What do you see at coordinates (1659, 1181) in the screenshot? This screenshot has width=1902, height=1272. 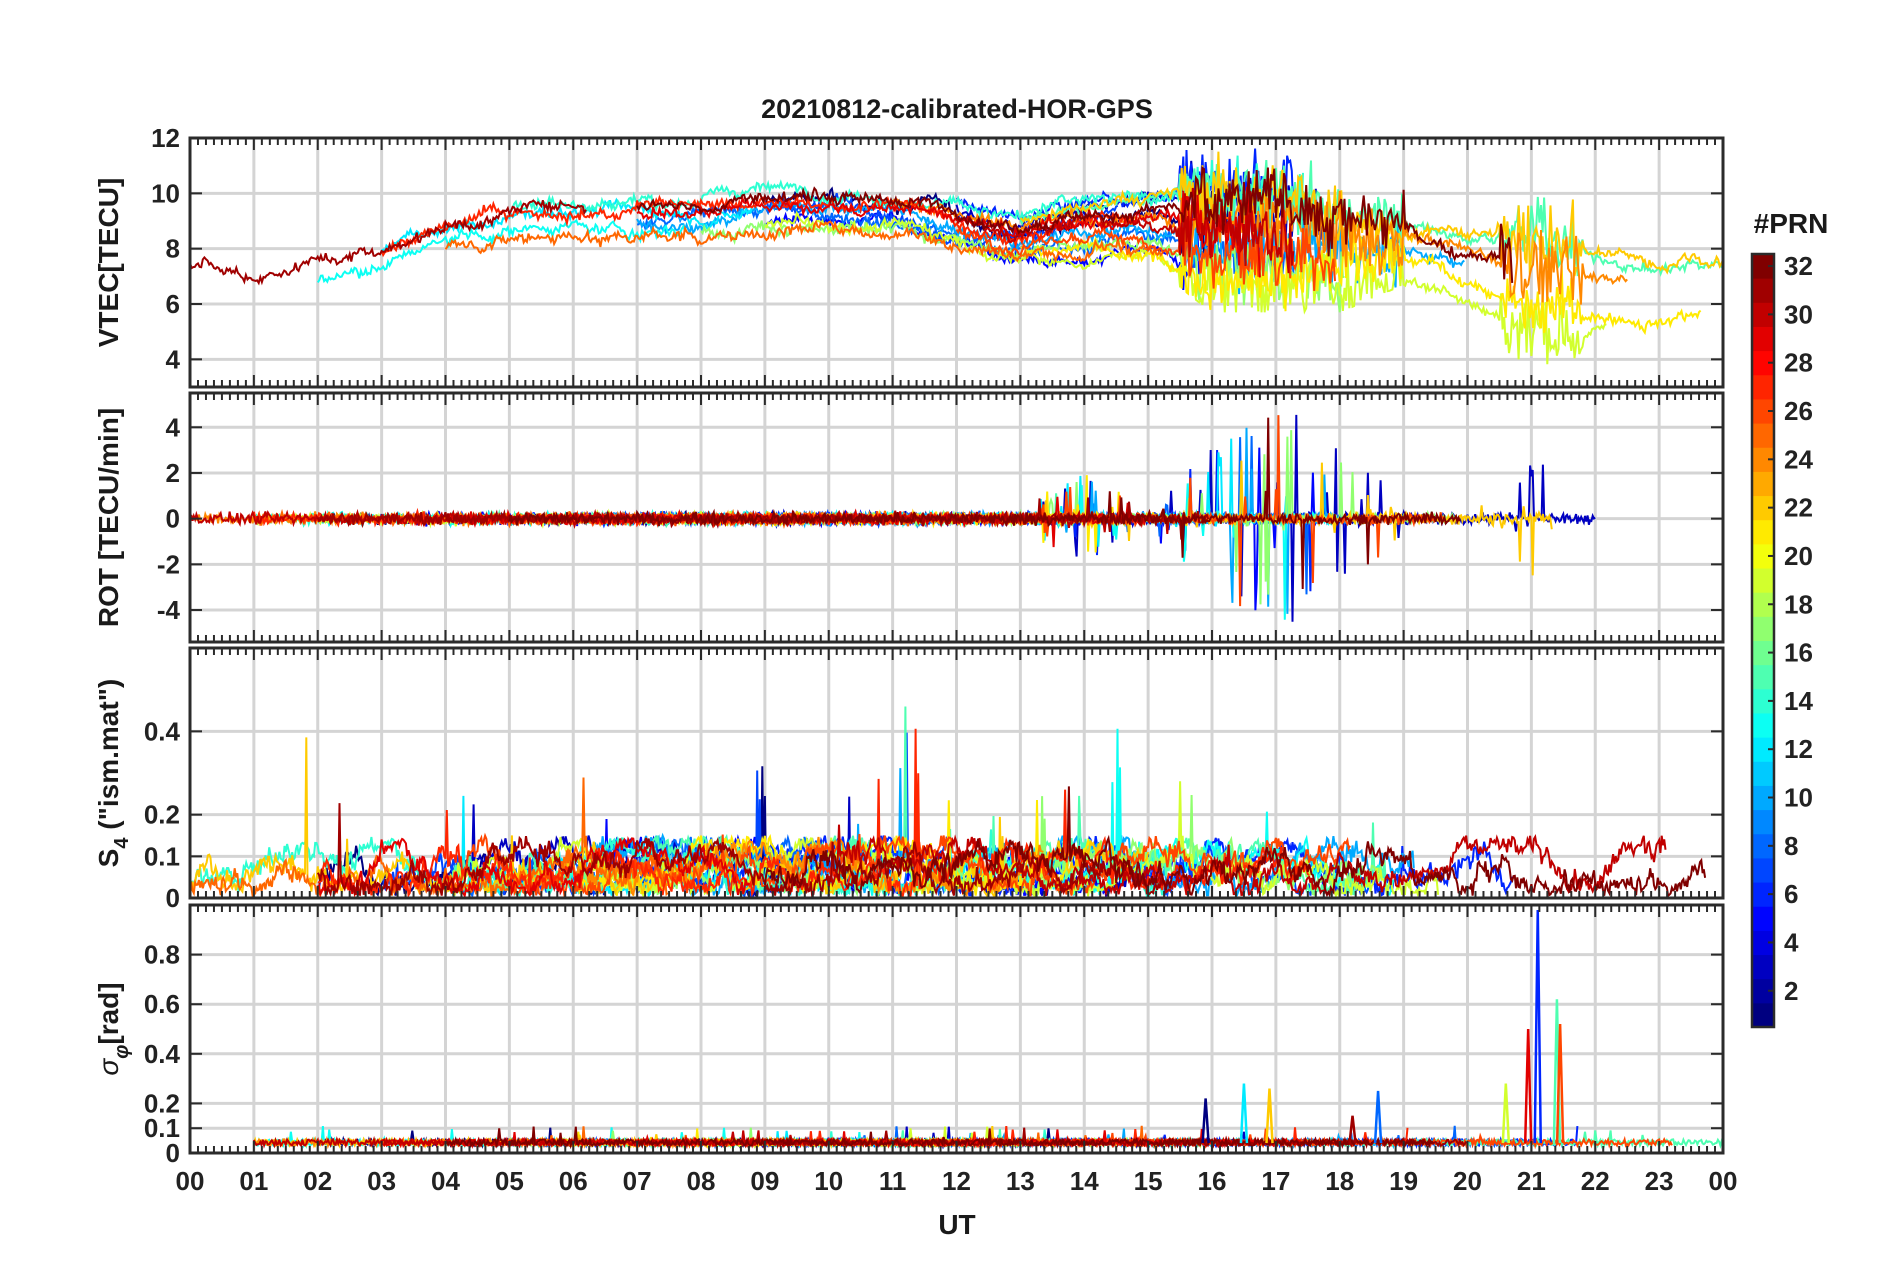 I see `x-tick-label: 23` at bounding box center [1659, 1181].